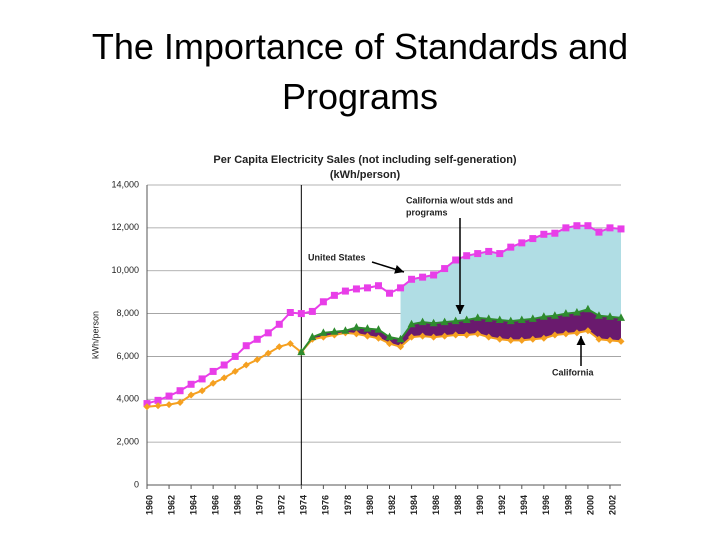  What do you see at coordinates (149, 505) in the screenshot?
I see `x-tick-label: 1960` at bounding box center [149, 505].